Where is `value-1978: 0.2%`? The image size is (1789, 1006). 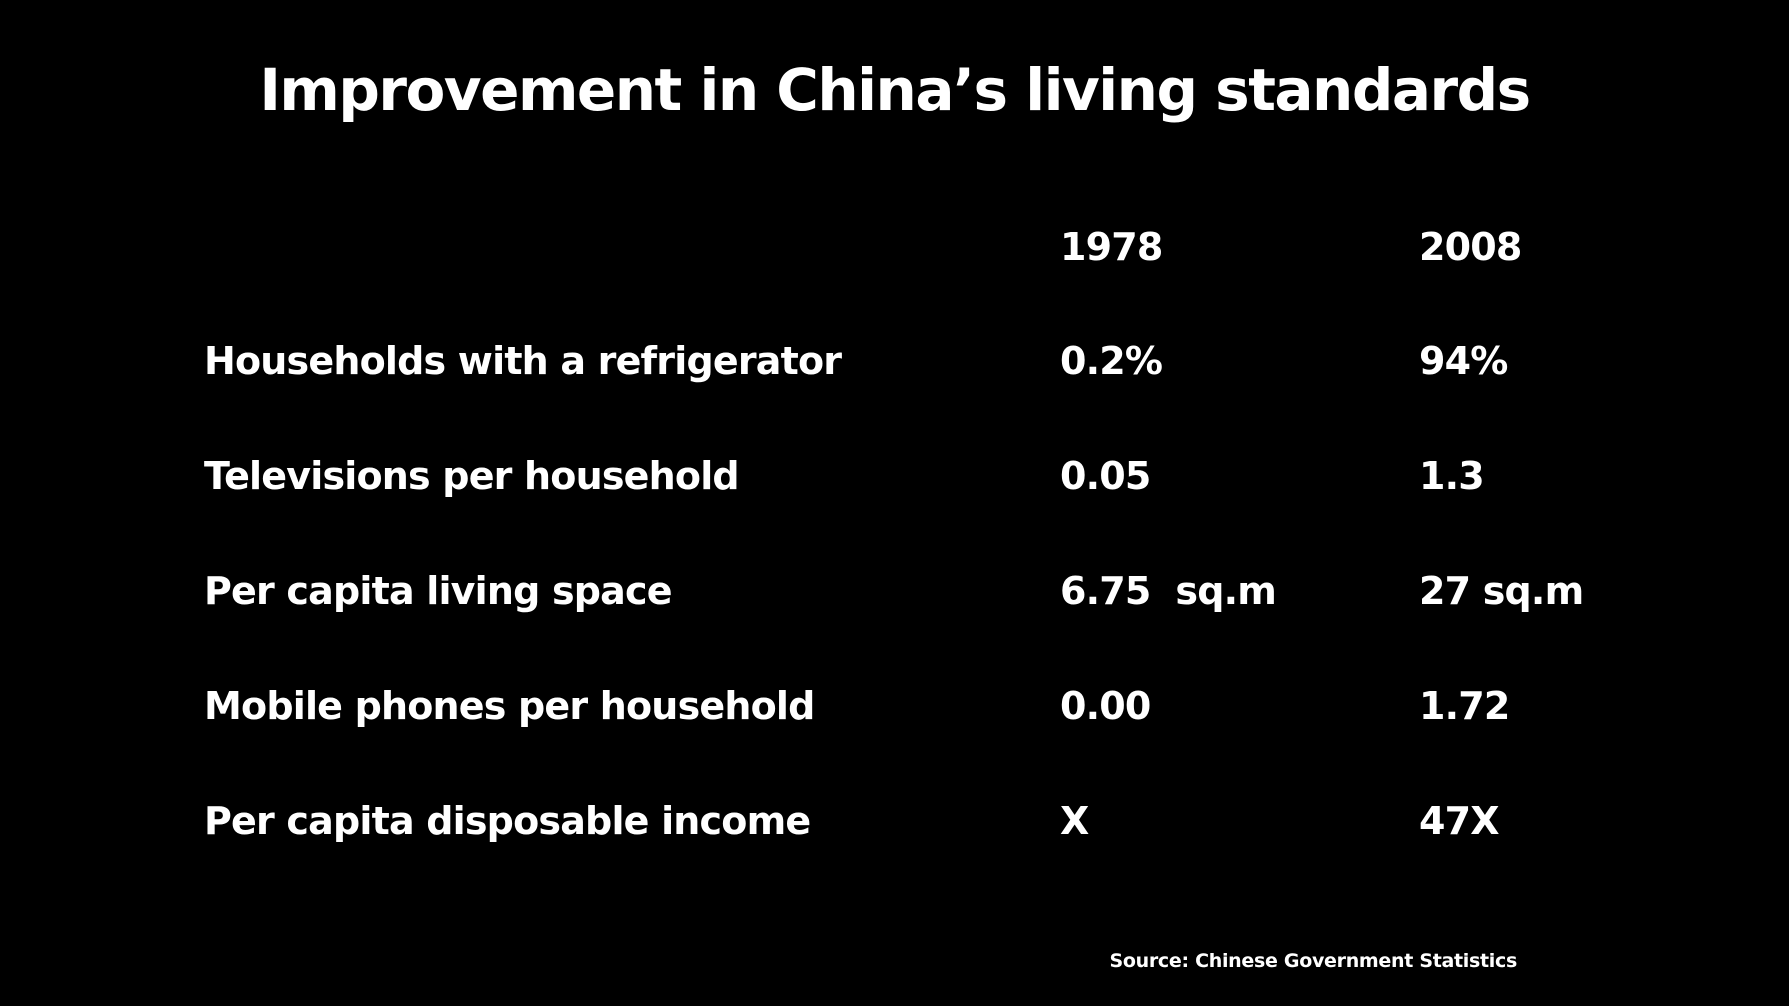 value-1978: 0.2% is located at coordinates (1111, 361).